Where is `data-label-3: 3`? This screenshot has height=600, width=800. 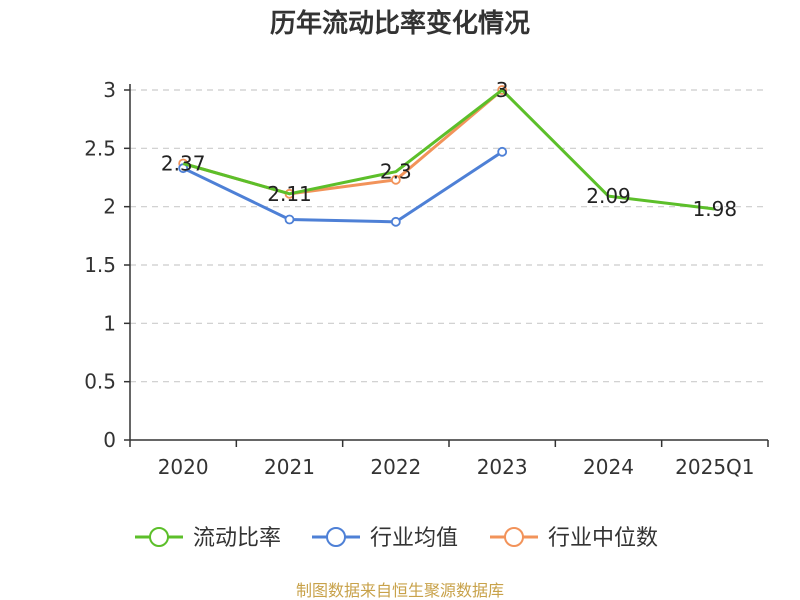 data-label-3: 3 is located at coordinates (502, 90).